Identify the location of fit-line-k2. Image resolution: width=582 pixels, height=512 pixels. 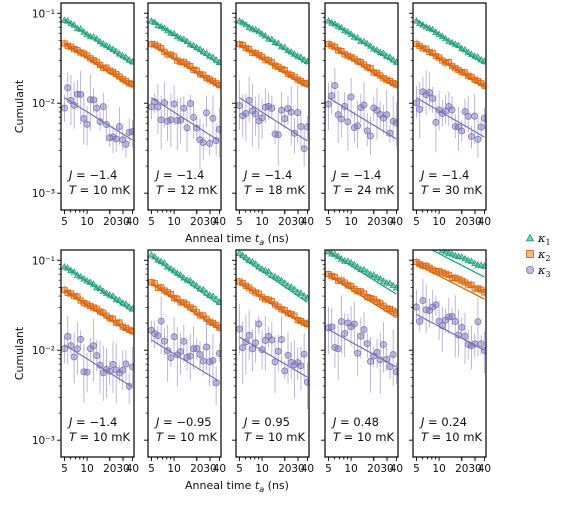
(185, 306).